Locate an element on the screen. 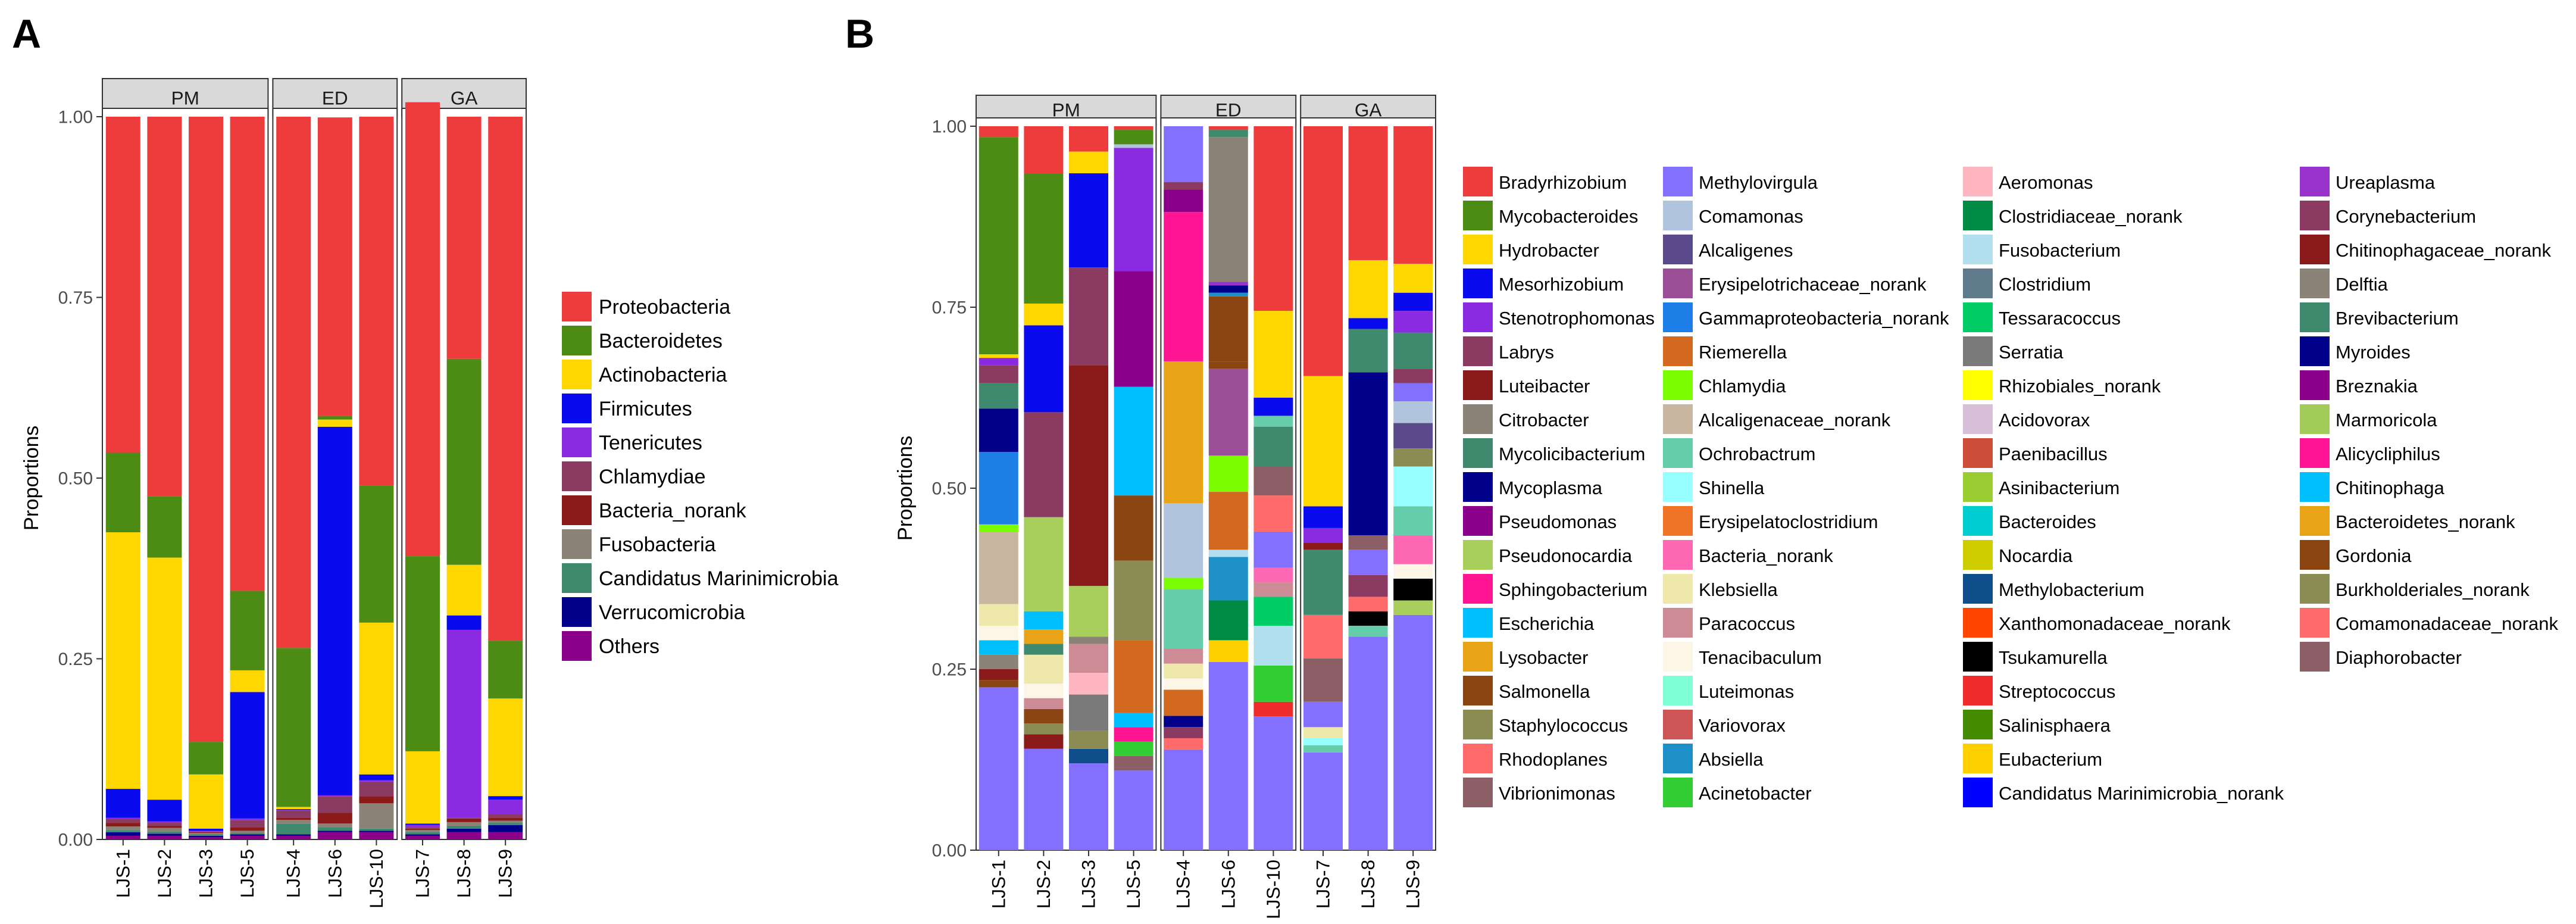  legend-label-salinisphaera: Salinisphaera is located at coordinates (2055, 725).